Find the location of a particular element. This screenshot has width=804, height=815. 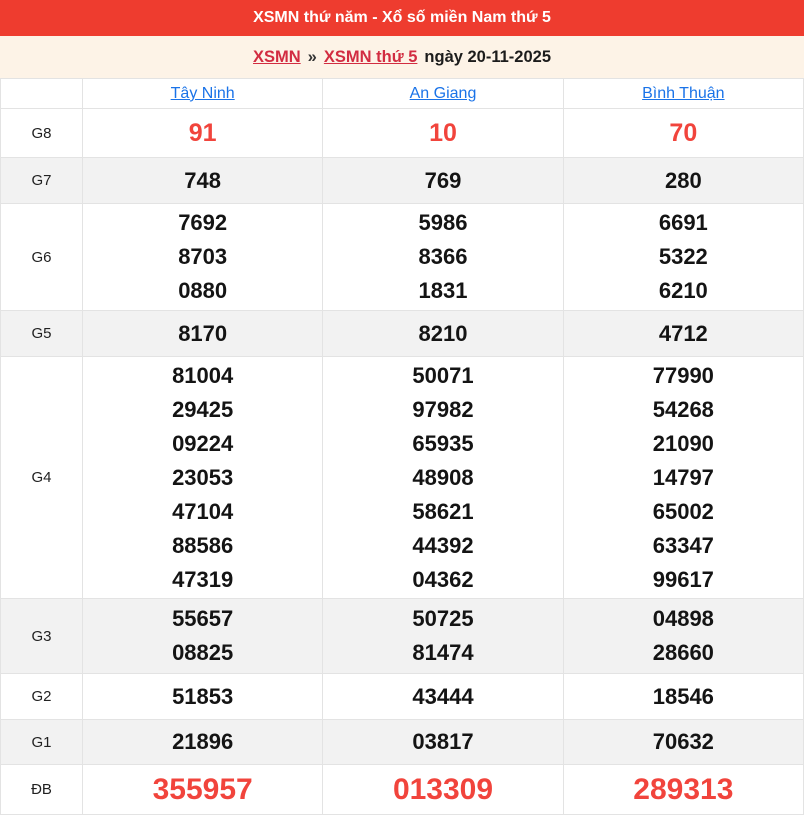

result-cell-g4-1: 50071 97982 65935 48908 58621 44392 04362 is located at coordinates (443, 477).